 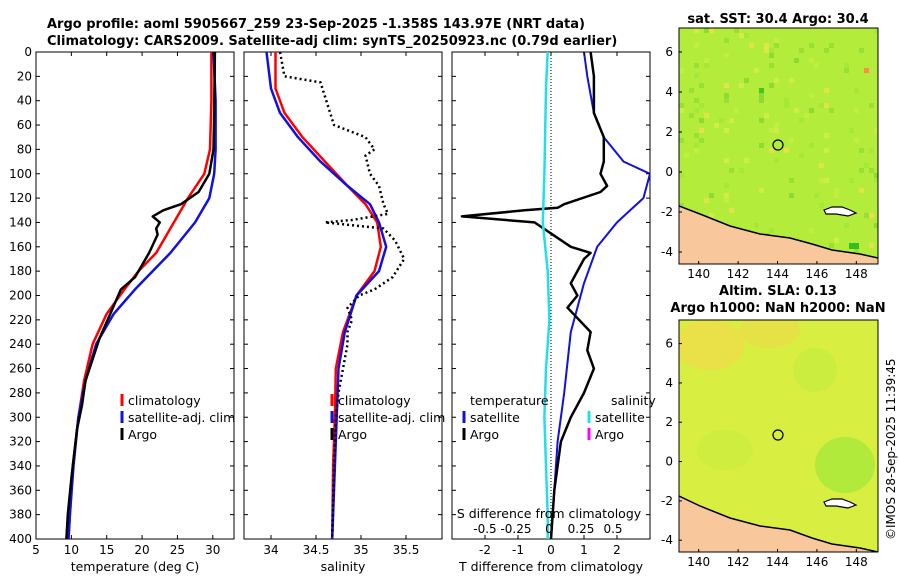 What do you see at coordinates (106, 550) in the screenshot?
I see `x-tick-label: 15` at bounding box center [106, 550].